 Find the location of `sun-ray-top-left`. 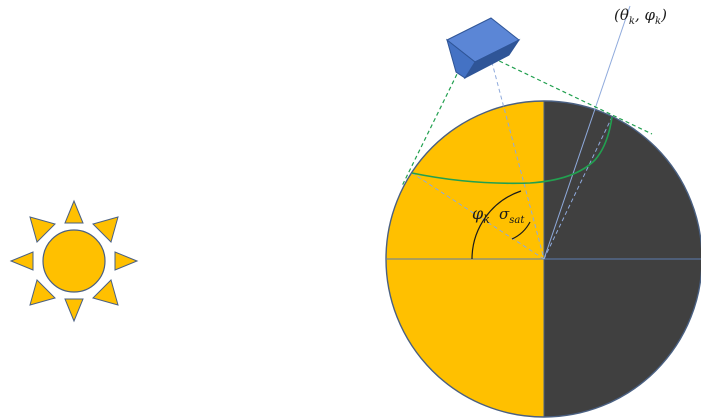

sun-ray-top-left is located at coordinates (42, 229).